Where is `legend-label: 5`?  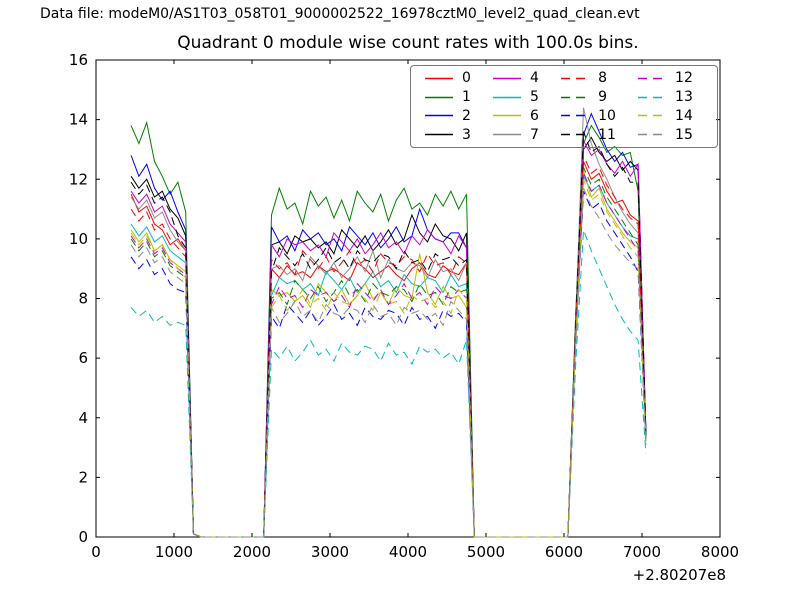
legend-label: 5 is located at coordinates (534, 97).